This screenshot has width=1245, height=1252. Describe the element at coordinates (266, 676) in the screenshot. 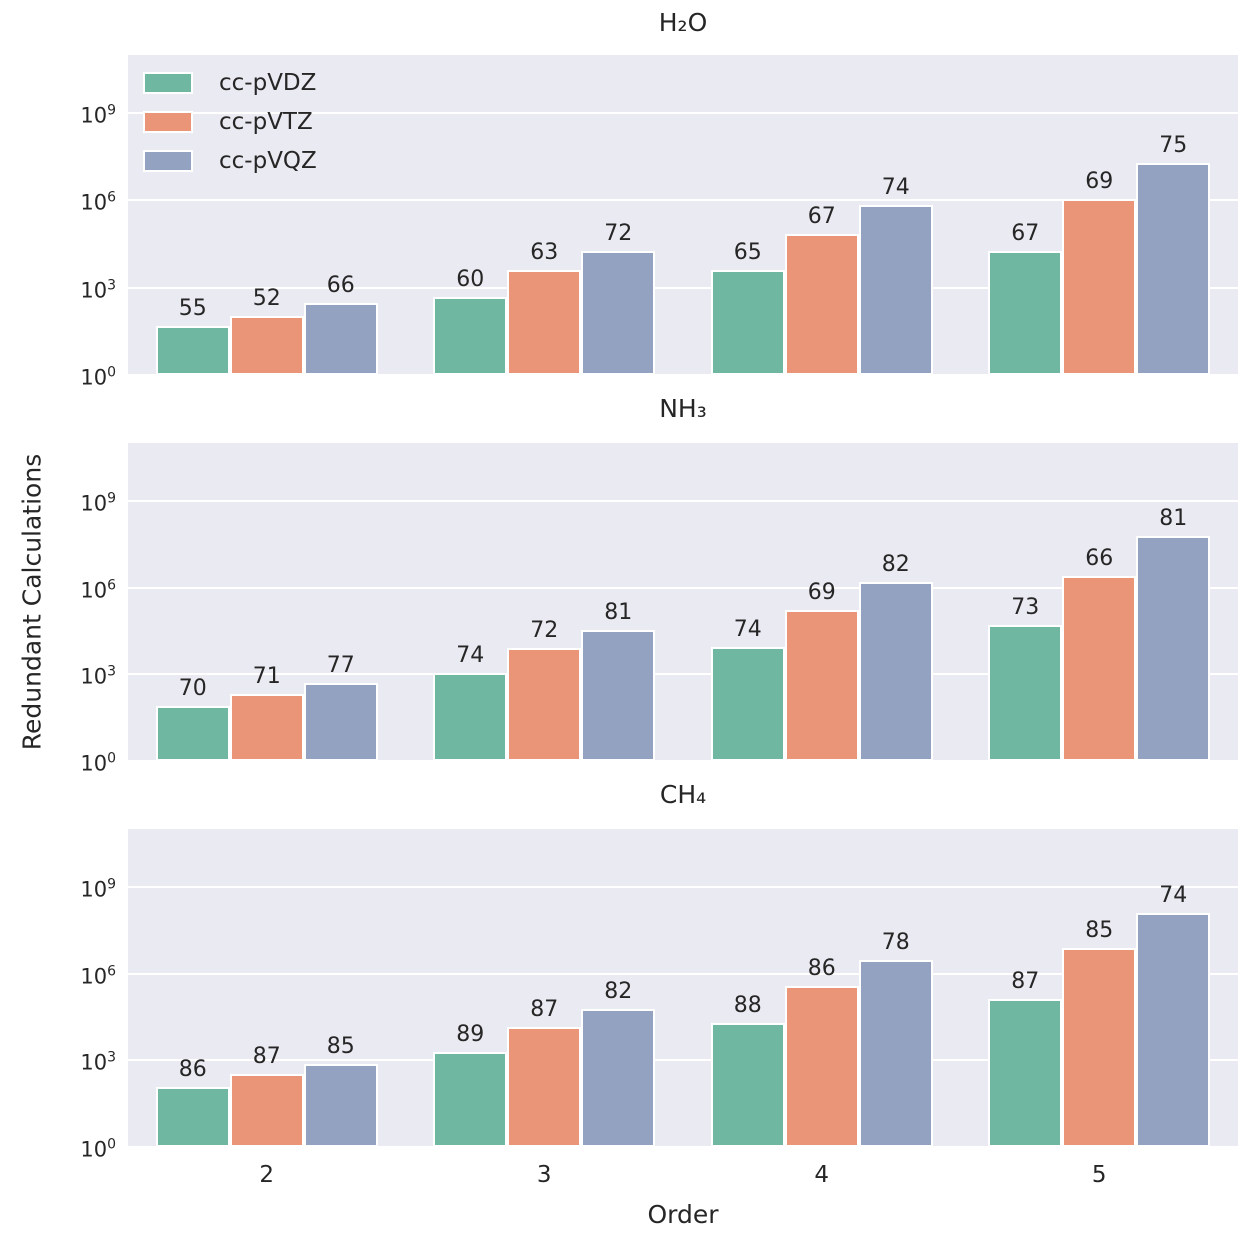

I see `bar-value-label-cc-pvtz-order-2: 71` at that location.